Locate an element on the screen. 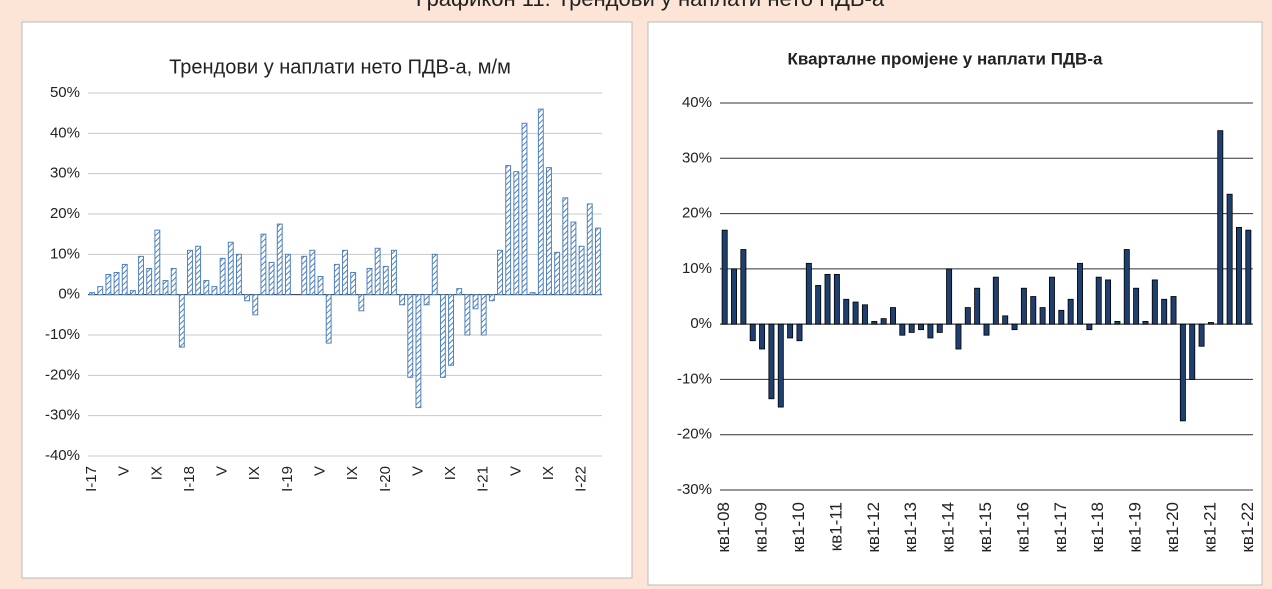  x-tick-label: кв1-08 is located at coordinates (723, 527).